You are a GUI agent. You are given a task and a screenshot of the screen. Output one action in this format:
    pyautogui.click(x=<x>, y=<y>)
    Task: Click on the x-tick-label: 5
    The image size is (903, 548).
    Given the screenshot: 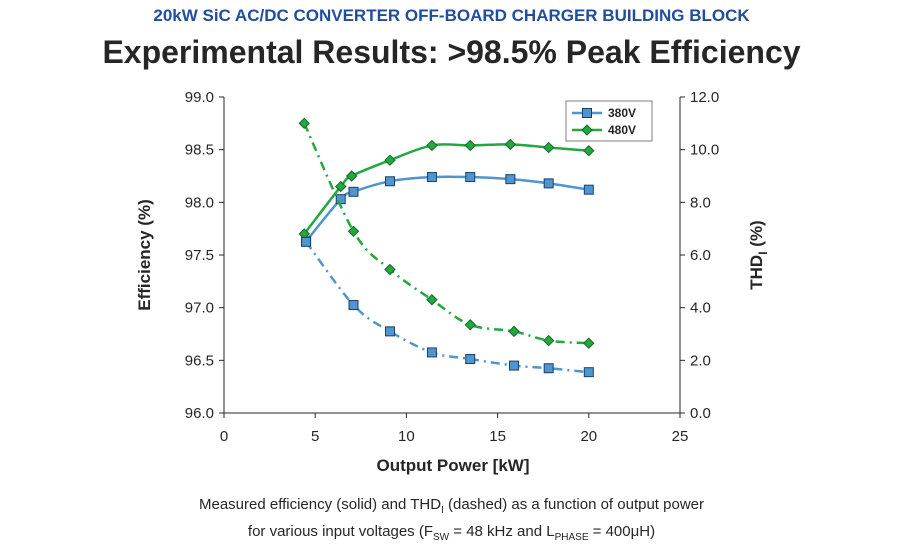 What is the action you would take?
    pyautogui.click(x=315, y=436)
    